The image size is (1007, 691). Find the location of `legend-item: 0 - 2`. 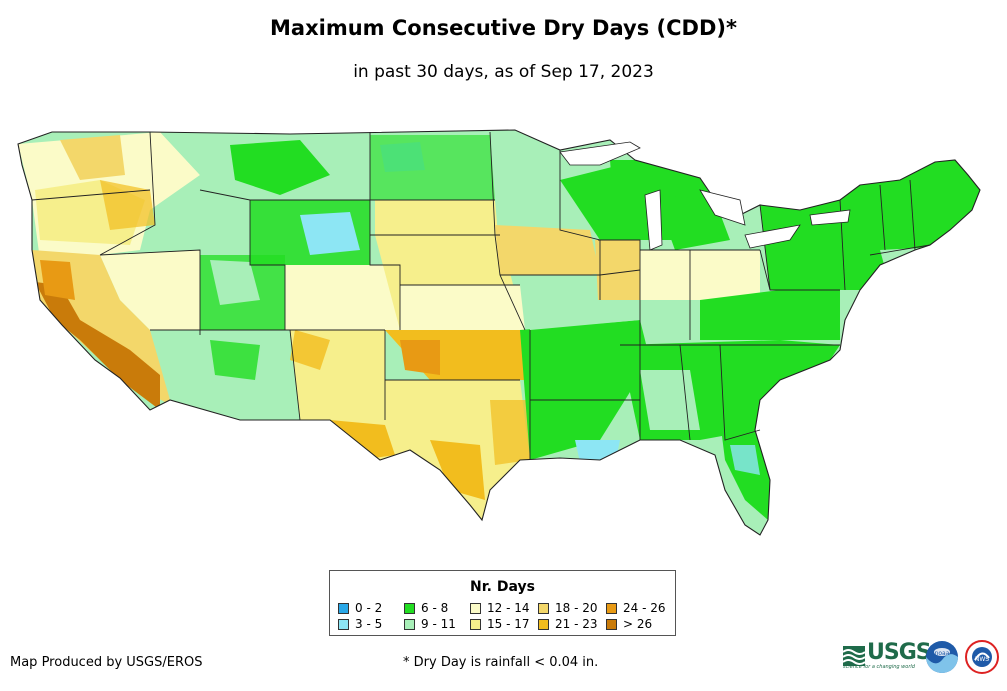

legend-item: 0 - 2 is located at coordinates (360, 608).